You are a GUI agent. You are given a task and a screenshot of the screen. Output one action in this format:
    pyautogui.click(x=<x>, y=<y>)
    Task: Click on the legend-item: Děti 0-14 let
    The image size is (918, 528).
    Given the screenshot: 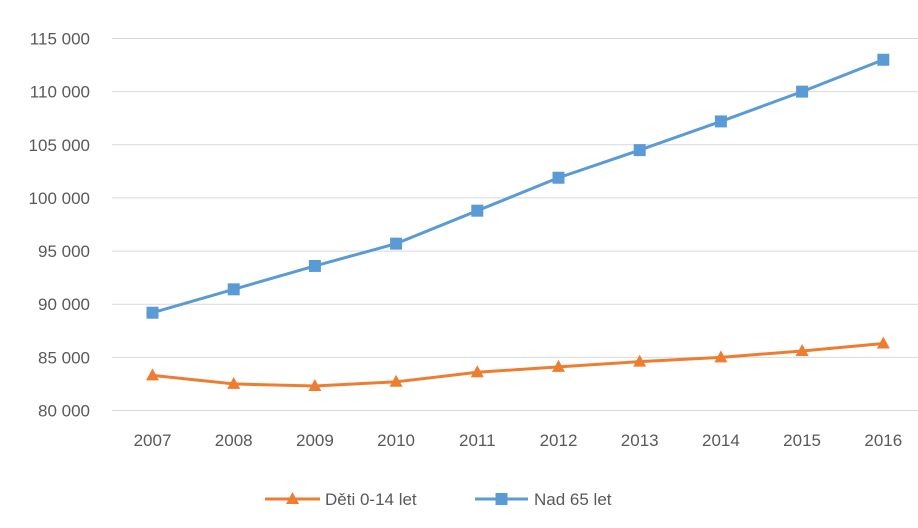 What is the action you would take?
    pyautogui.click(x=341, y=499)
    